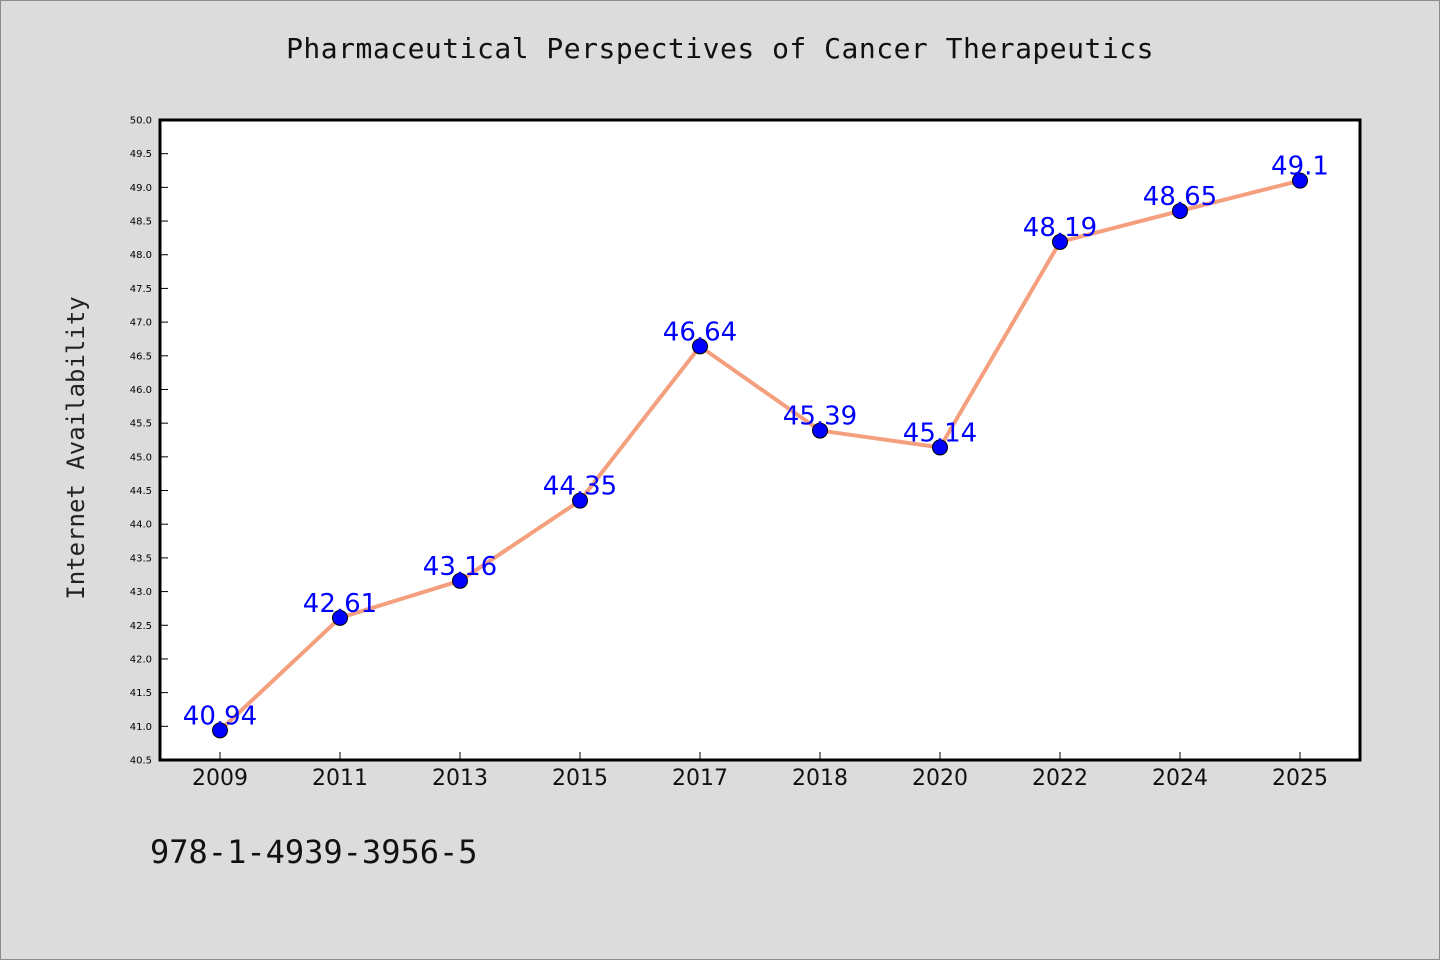 This screenshot has width=1440, height=960. What do you see at coordinates (141, 626) in the screenshot?
I see `y-tick-label: 42.5` at bounding box center [141, 626].